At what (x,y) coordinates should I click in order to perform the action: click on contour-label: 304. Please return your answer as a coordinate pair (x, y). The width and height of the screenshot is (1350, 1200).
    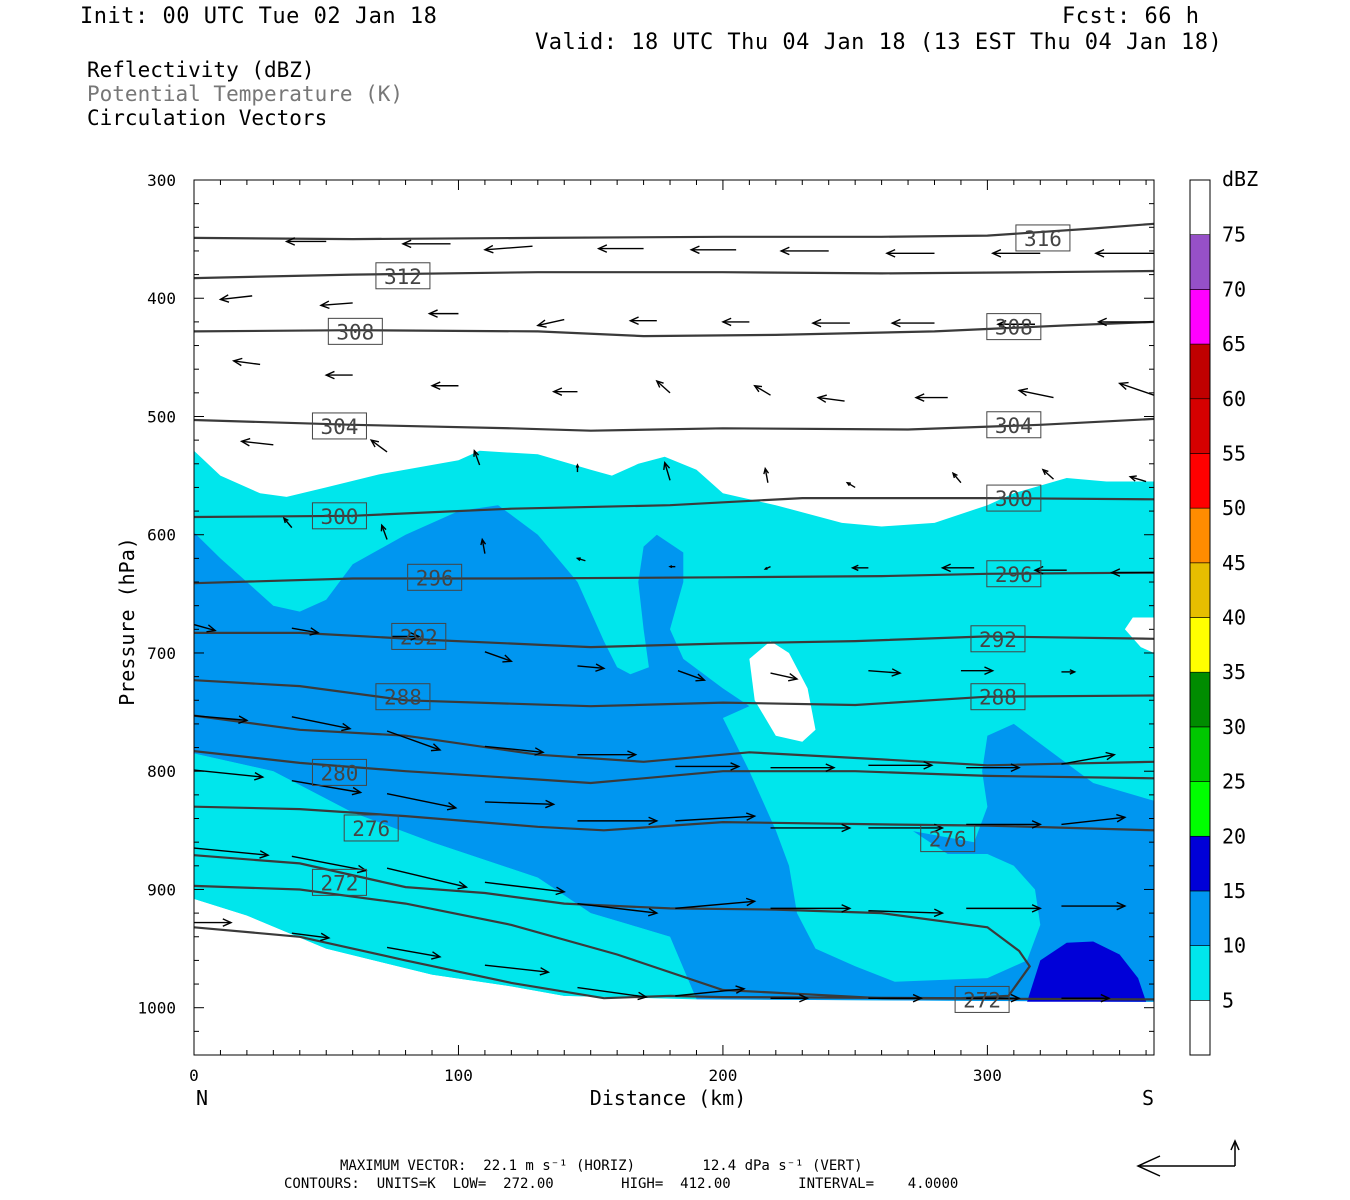
    Looking at the image, I should click on (339, 426).